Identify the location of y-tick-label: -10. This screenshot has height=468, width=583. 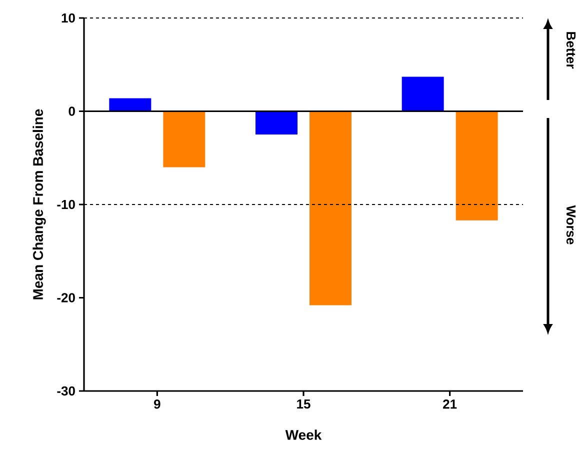
(66, 205).